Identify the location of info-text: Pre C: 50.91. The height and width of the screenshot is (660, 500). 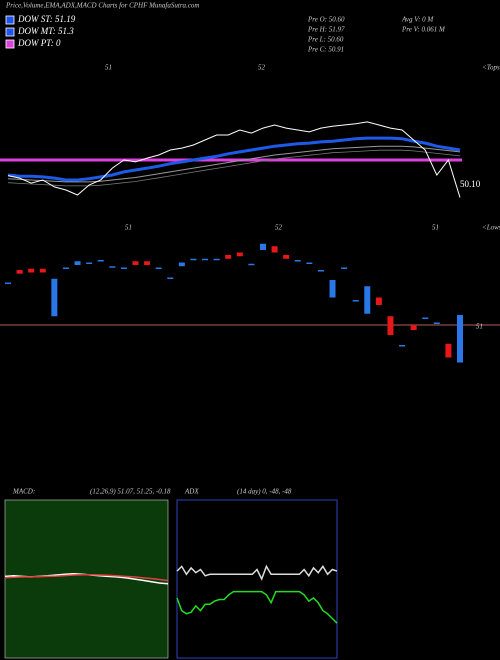
(325, 50).